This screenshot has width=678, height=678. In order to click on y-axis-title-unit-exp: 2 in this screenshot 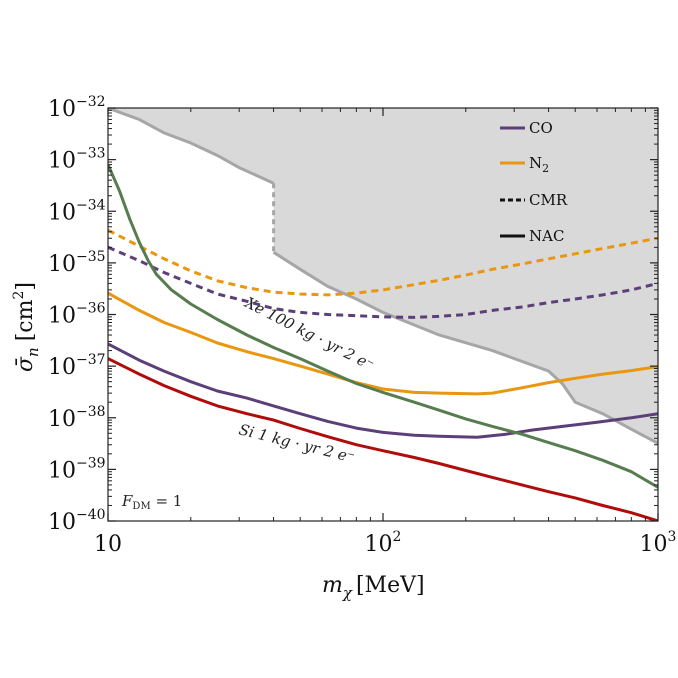, I will do `click(19, 295)`.